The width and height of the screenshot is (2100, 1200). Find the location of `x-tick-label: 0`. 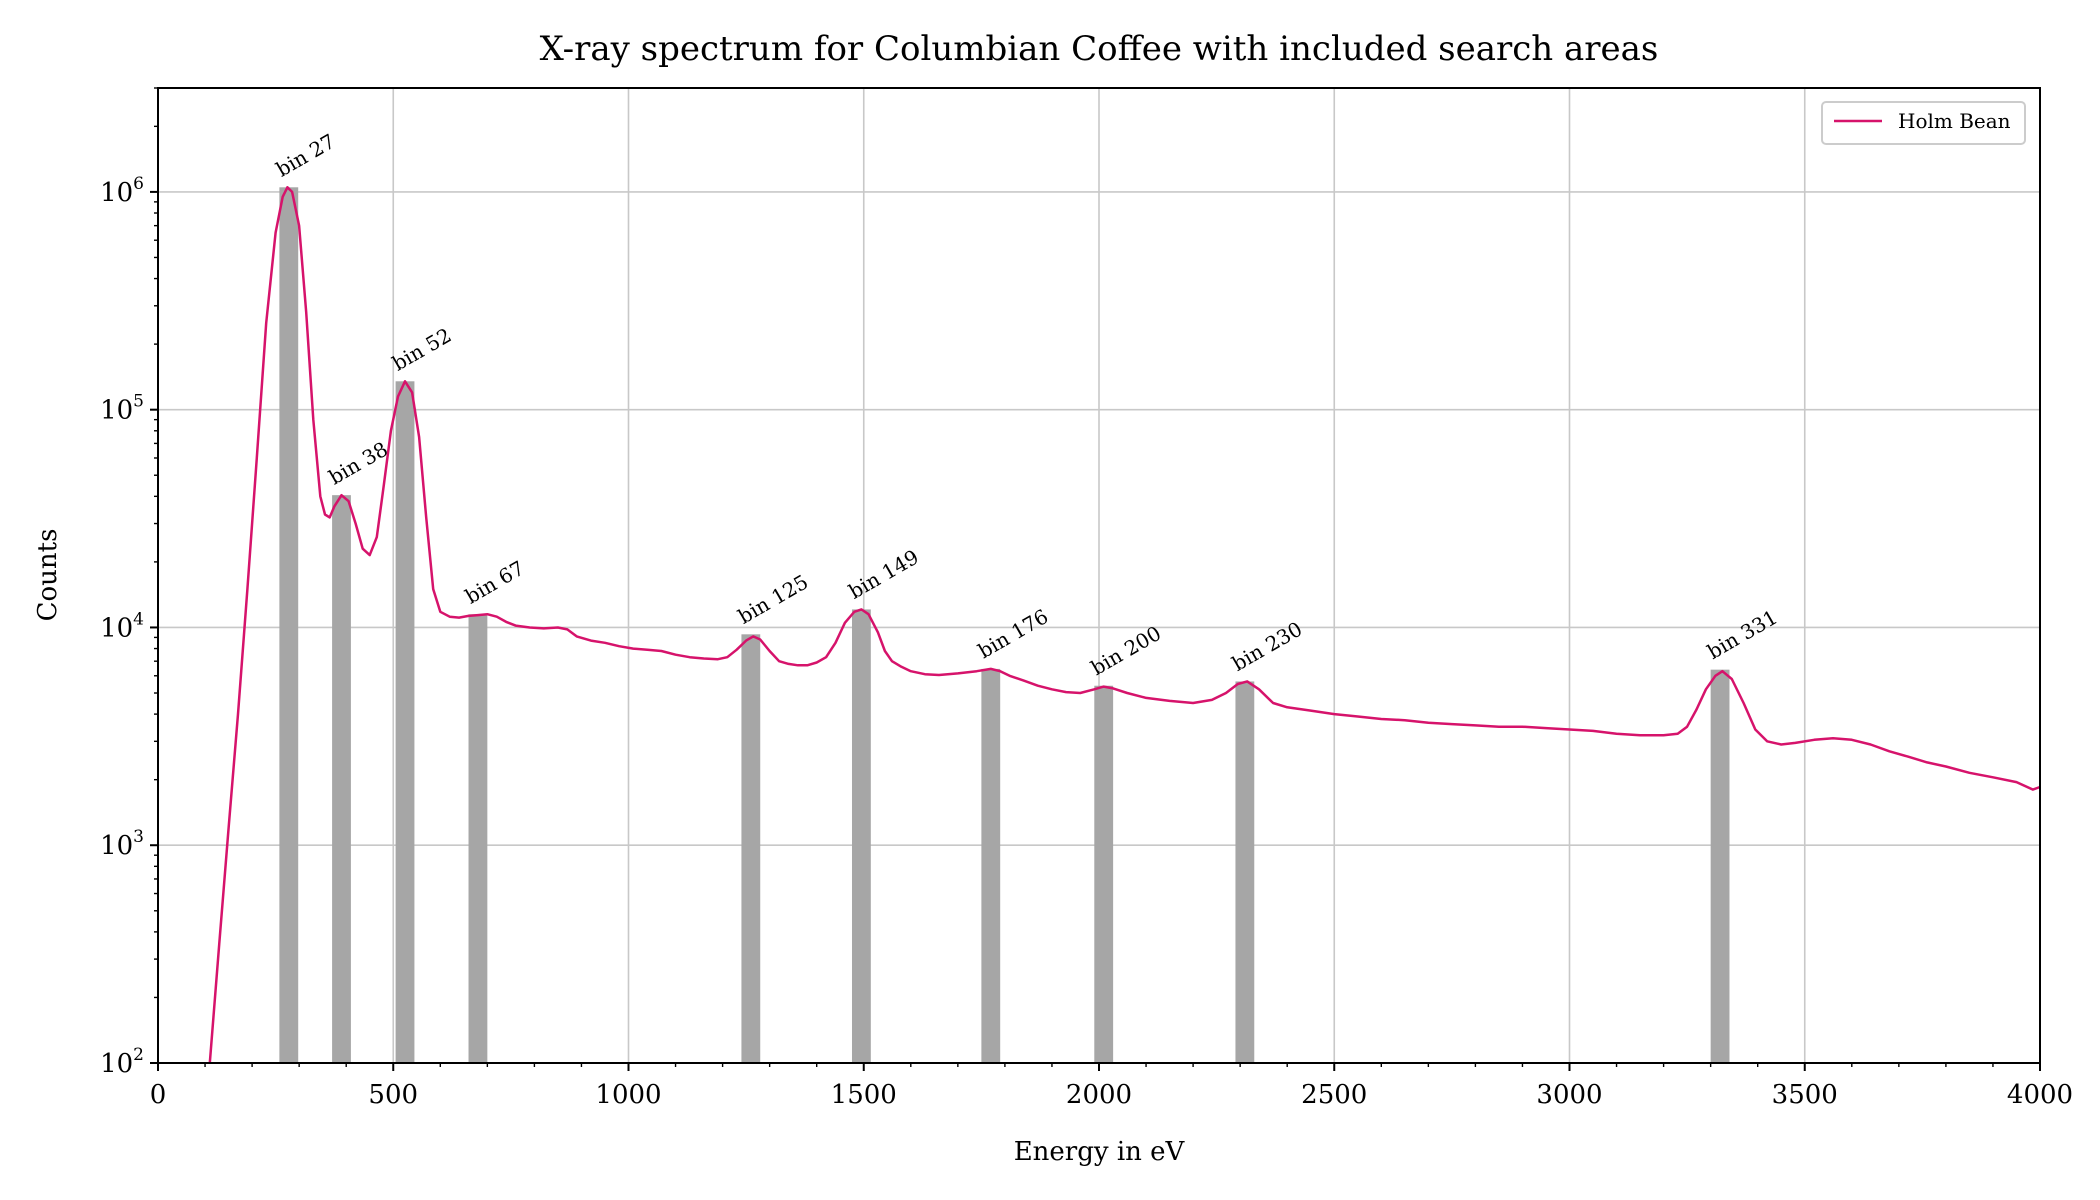

x-tick-label: 0 is located at coordinates (158, 1095).